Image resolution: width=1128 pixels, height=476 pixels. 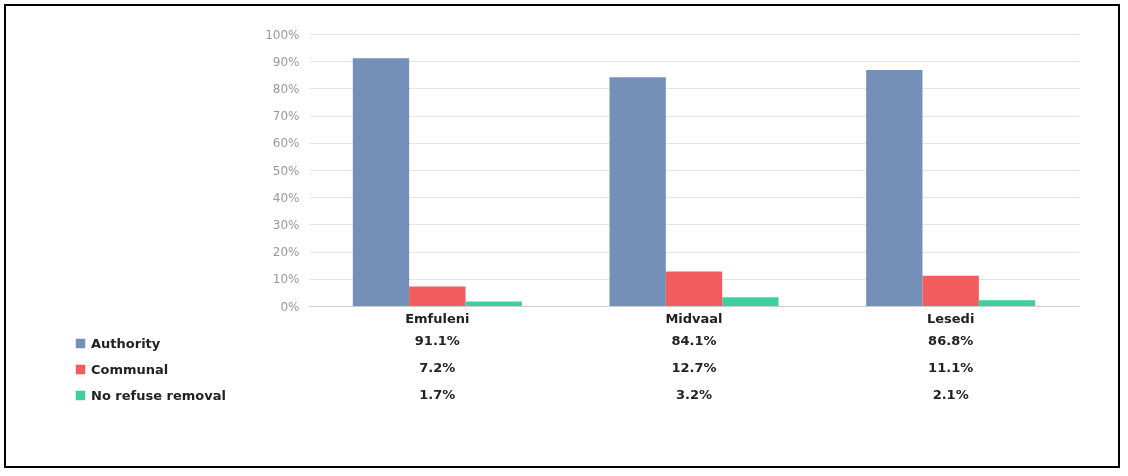 What do you see at coordinates (286, 279) in the screenshot?
I see `y-tick-label: 10%` at bounding box center [286, 279].